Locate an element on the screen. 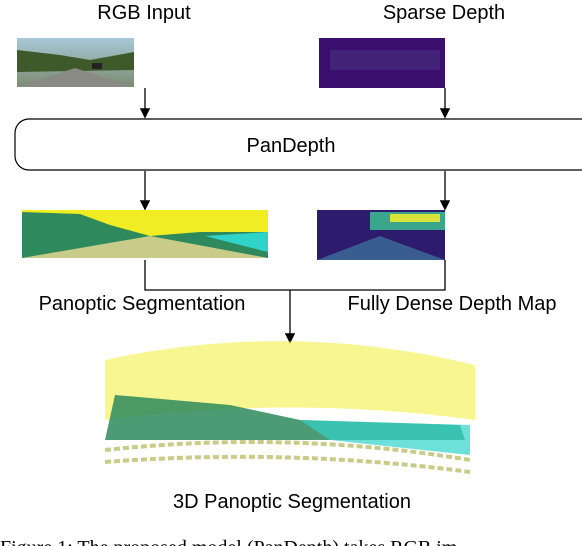 This screenshot has width=582, height=546. sparse-image is located at coordinates (382, 63).